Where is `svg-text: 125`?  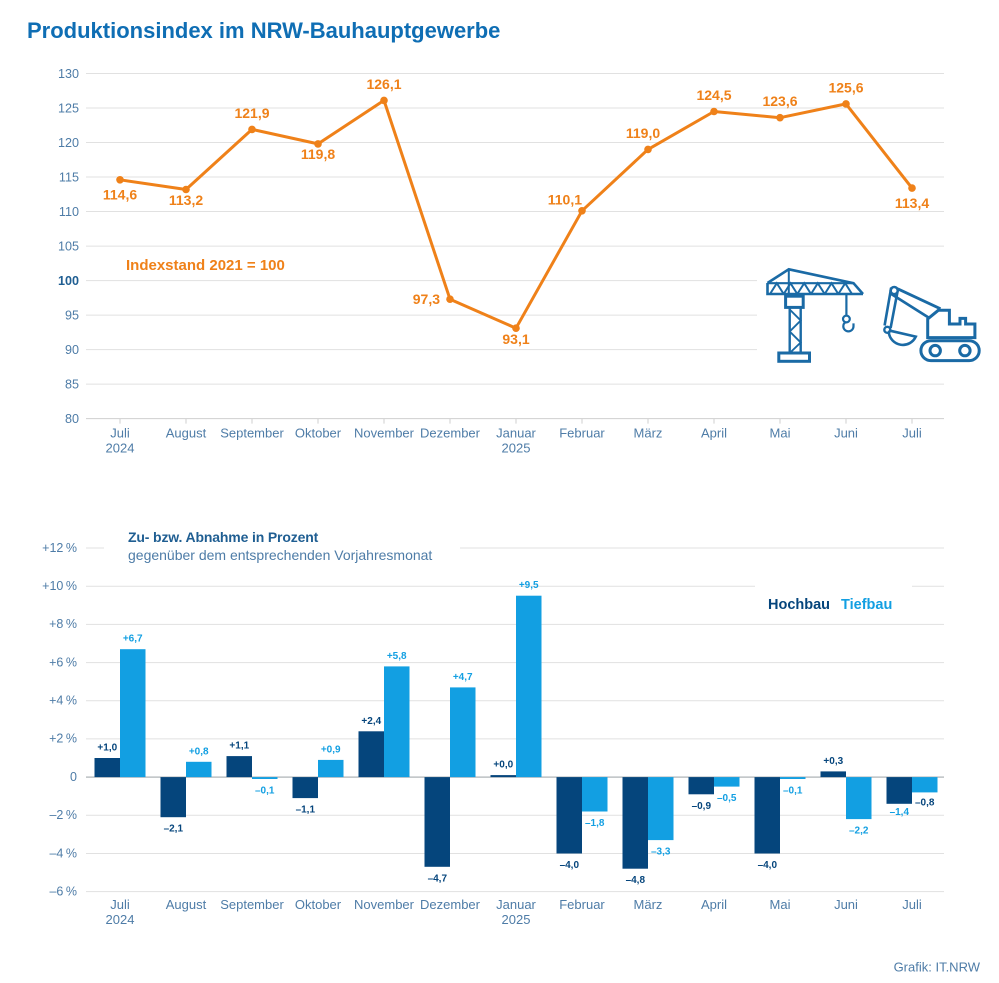
svg-text: 125 is located at coordinates (68, 108).